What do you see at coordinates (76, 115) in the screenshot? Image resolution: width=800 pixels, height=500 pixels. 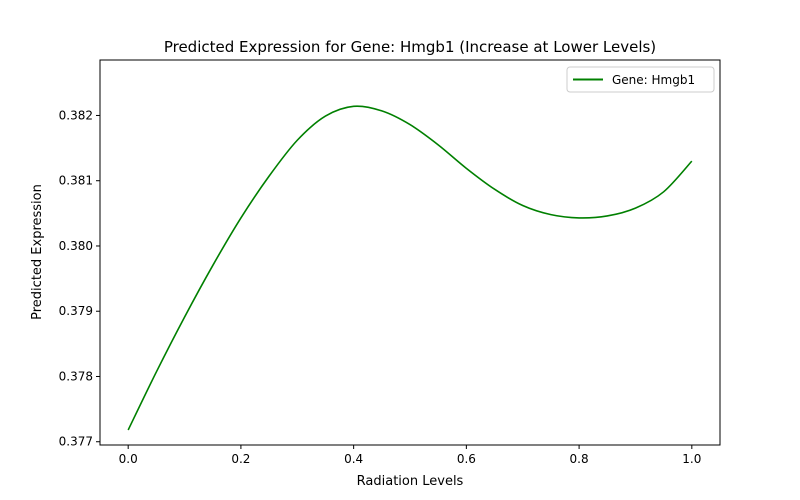 I see `y-tick-label: 0.382` at bounding box center [76, 115].